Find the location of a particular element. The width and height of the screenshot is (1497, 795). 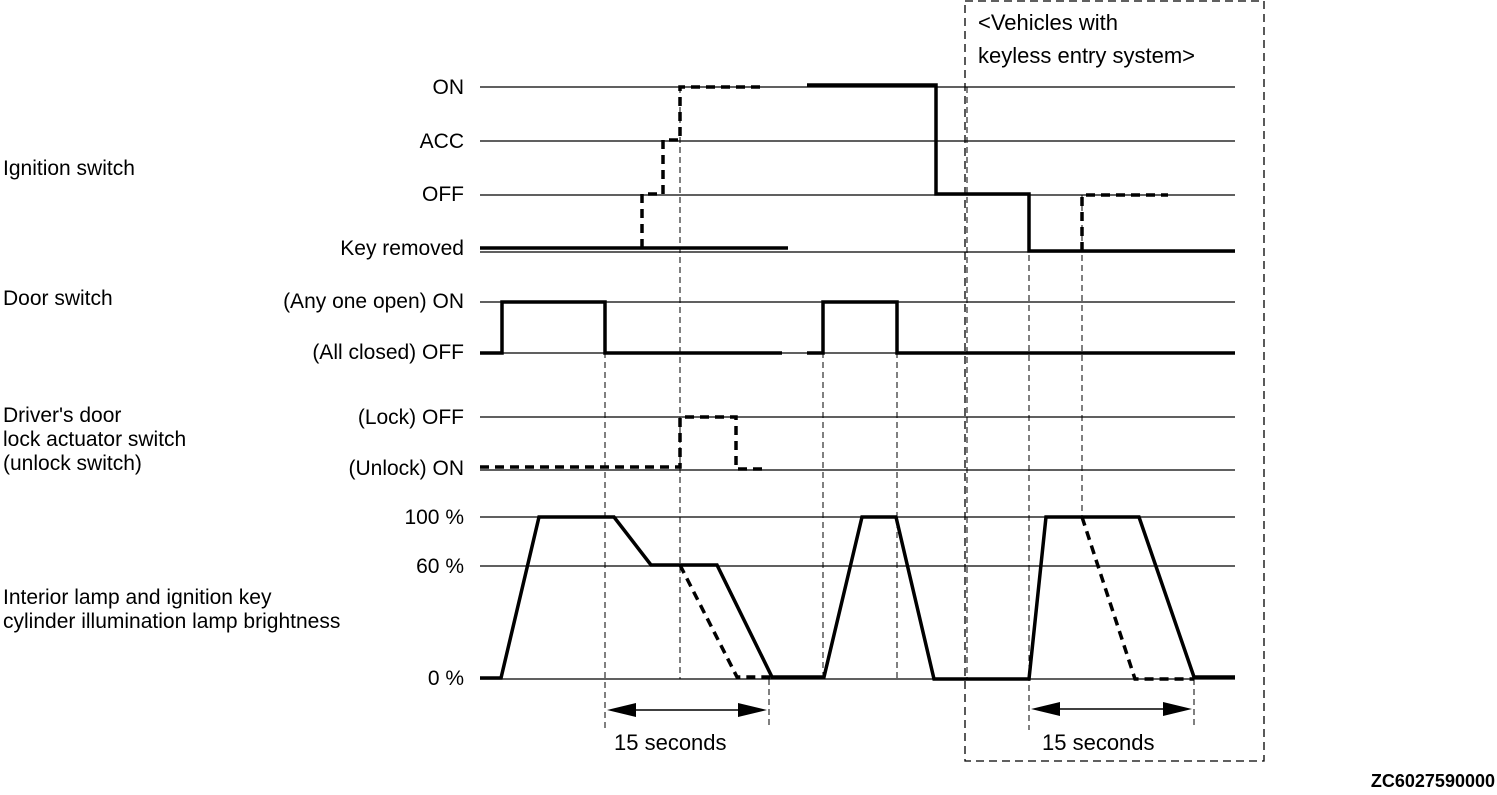

level-label-any-one-open: (Any one open) ON is located at coordinates (373, 301).